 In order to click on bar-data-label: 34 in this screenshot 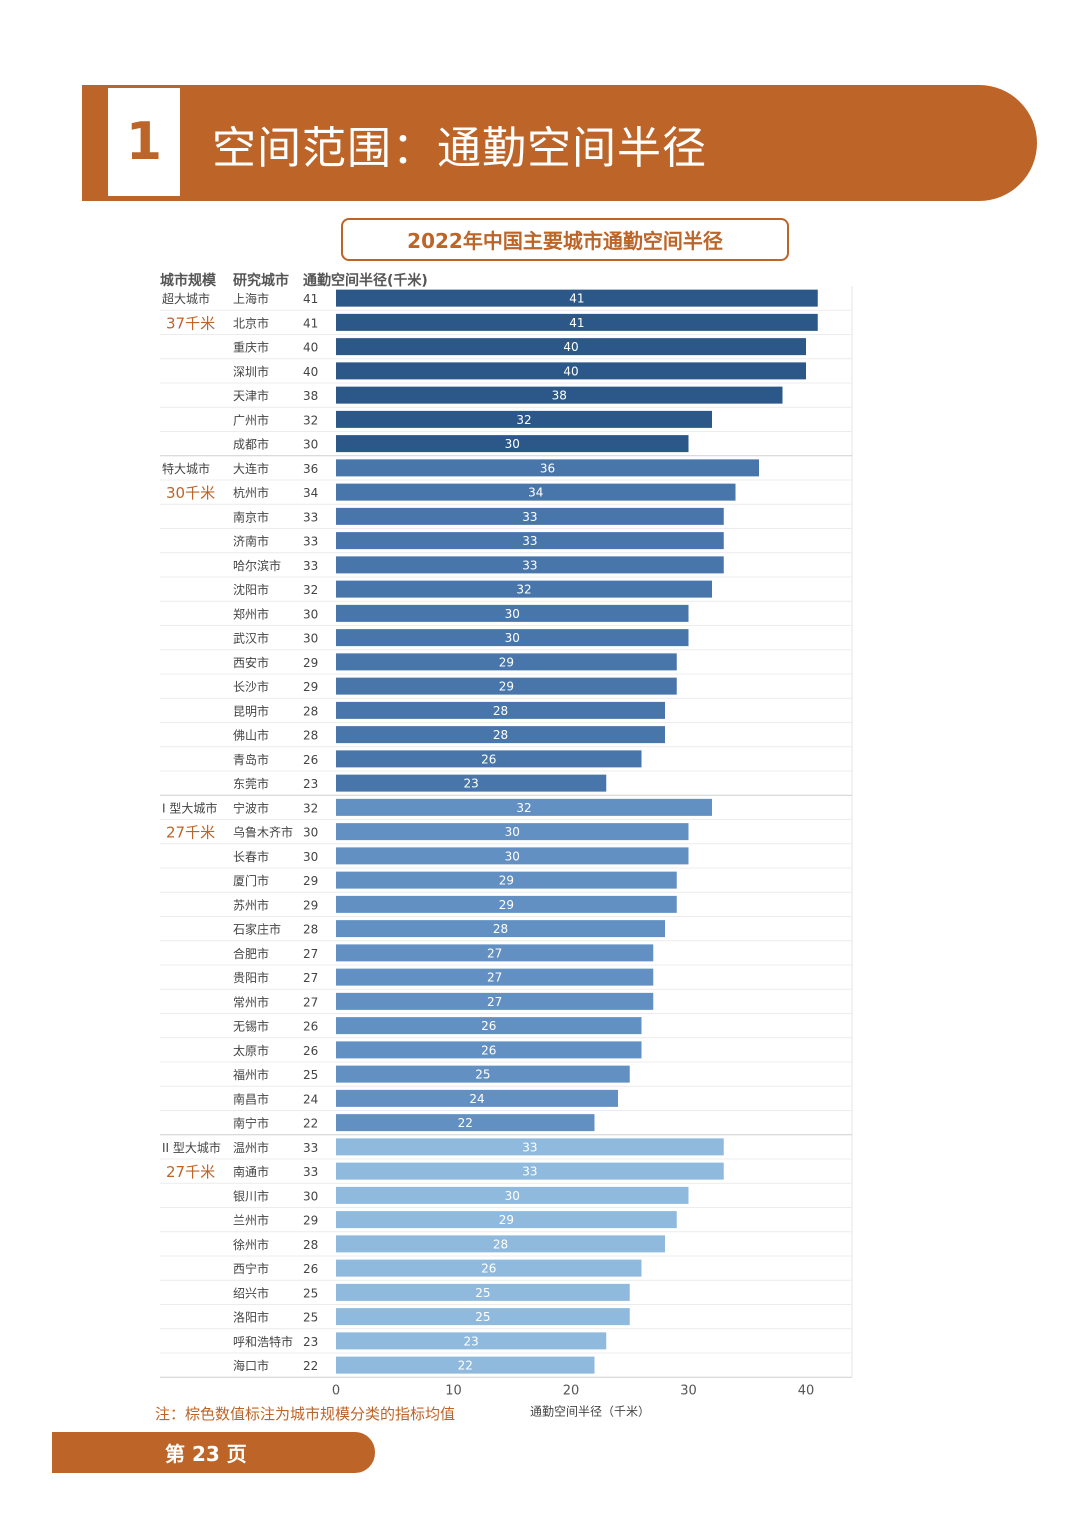, I will do `click(535, 493)`.